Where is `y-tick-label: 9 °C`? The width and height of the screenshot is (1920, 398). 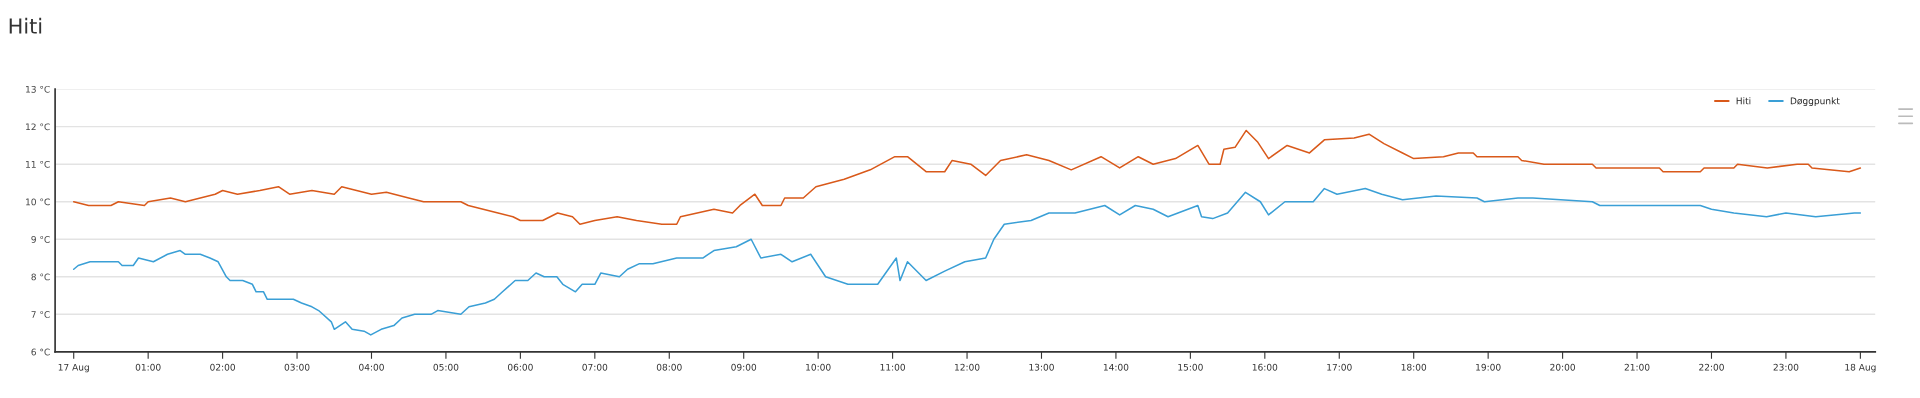 y-tick-label: 9 °C is located at coordinates (40, 239).